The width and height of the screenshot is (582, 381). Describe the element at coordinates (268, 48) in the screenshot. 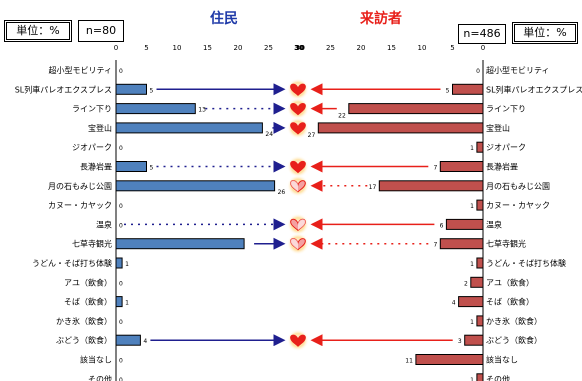

I see `resident-axis-tick: 25` at that location.